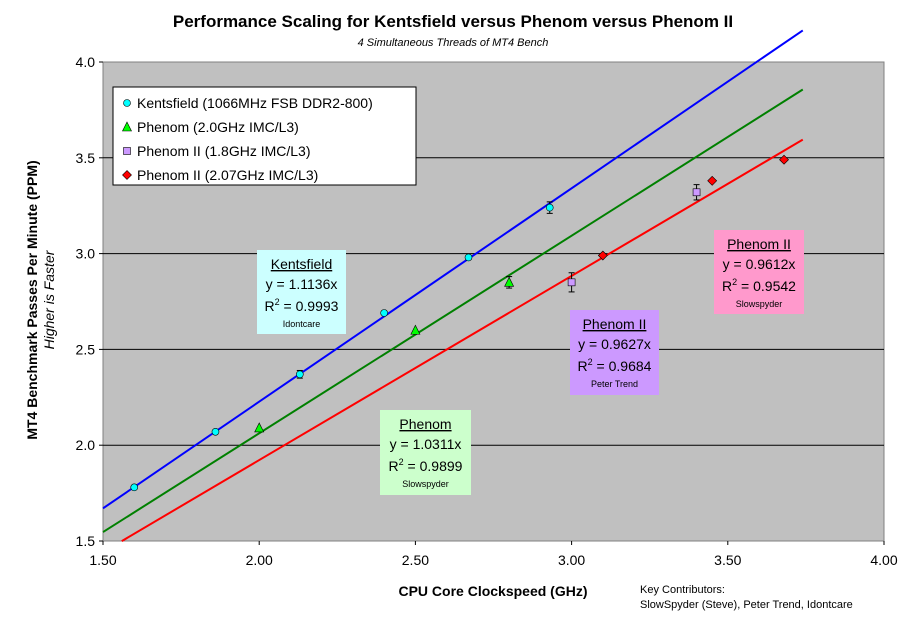 This screenshot has height=621, width=907. What do you see at coordinates (492, 591) in the screenshot?
I see `x-axis-title: CPU Core Clockspeed (GHz)` at bounding box center [492, 591].